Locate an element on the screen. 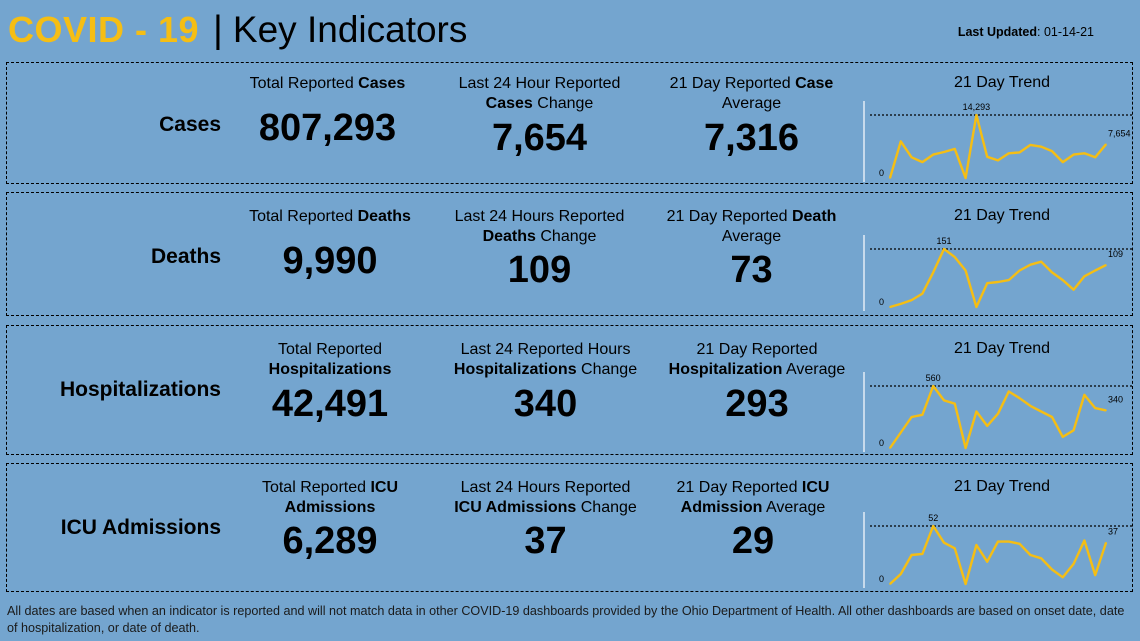  avg-value: 293 is located at coordinates (757, 404).